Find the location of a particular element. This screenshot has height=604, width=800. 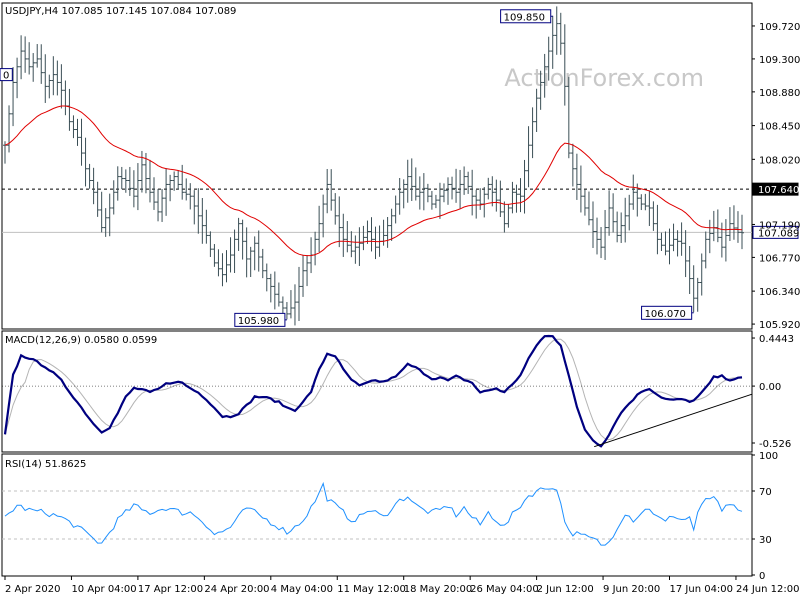

macd-tick-label: 0.00 is located at coordinates (770, 387).